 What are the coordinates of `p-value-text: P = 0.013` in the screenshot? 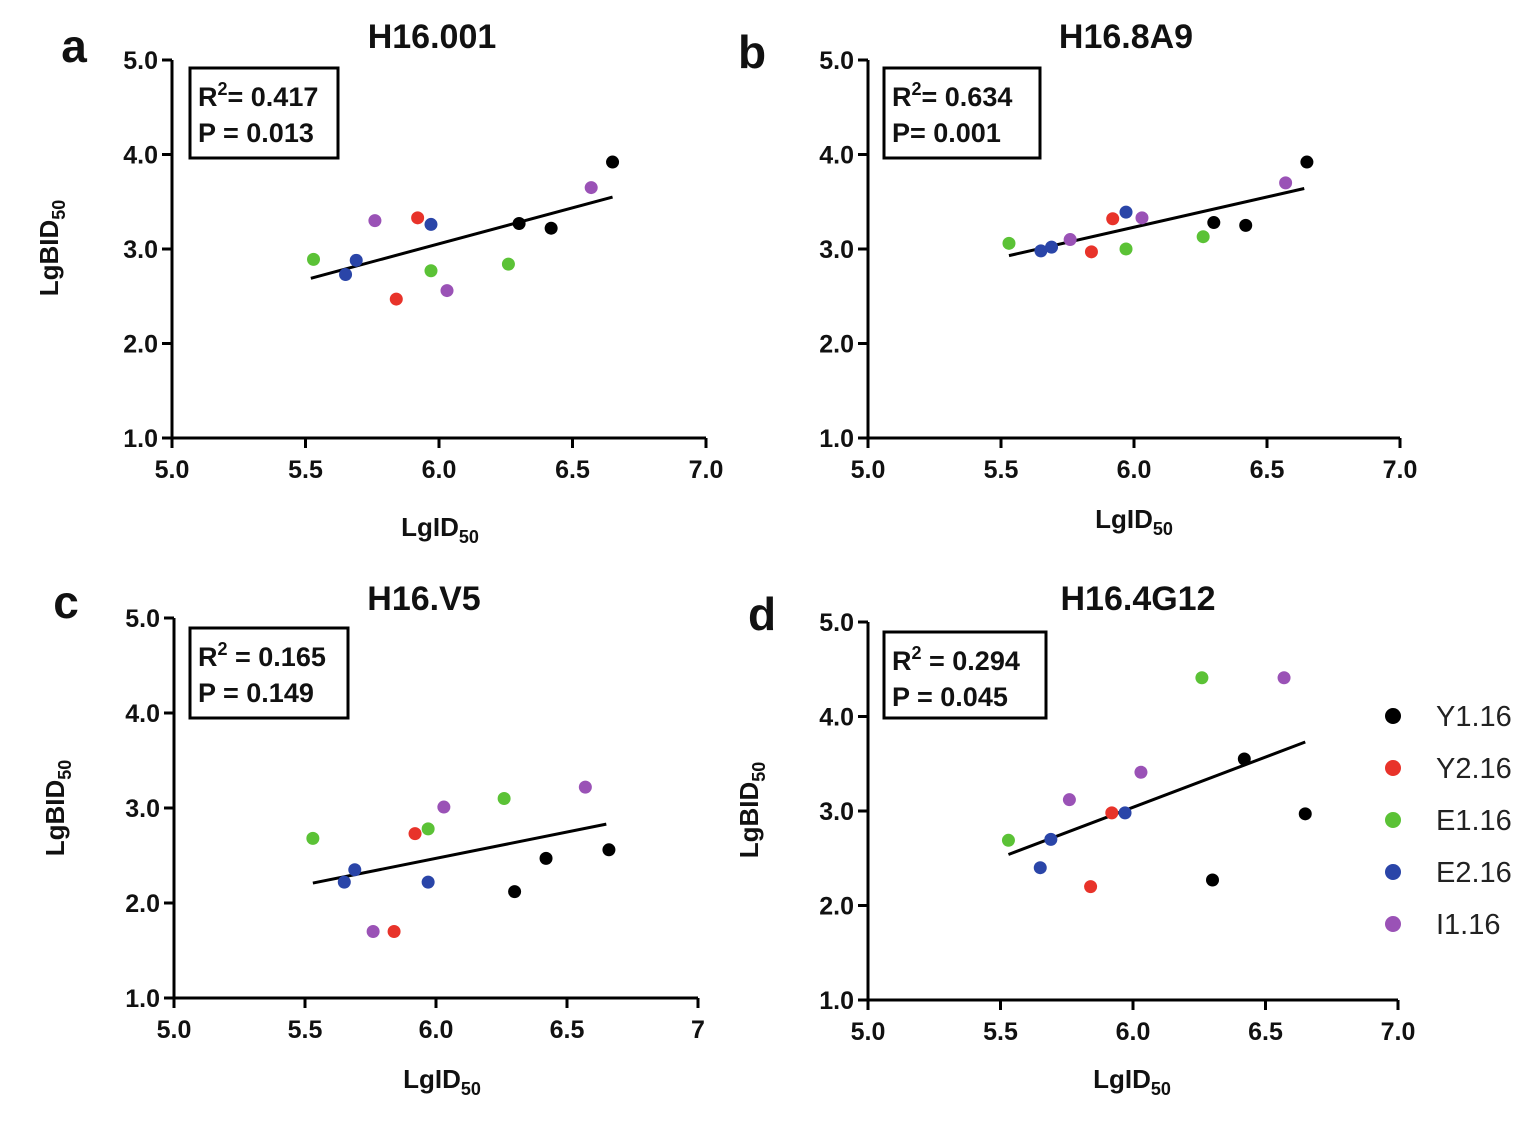 It's located at (256, 133).